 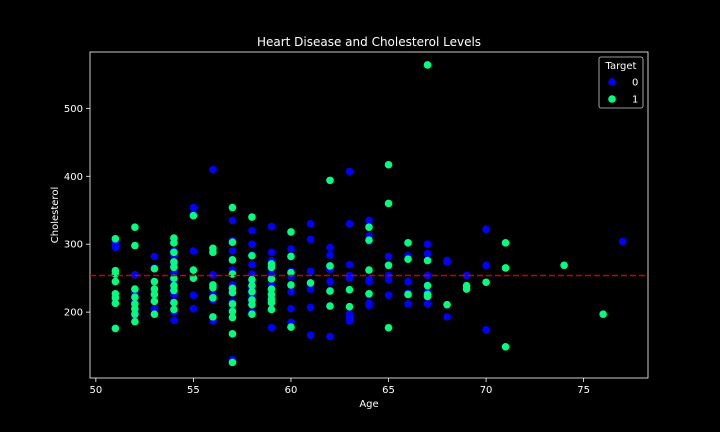 What do you see at coordinates (635, 100) in the screenshot?
I see `legend-label-1: 1` at bounding box center [635, 100].